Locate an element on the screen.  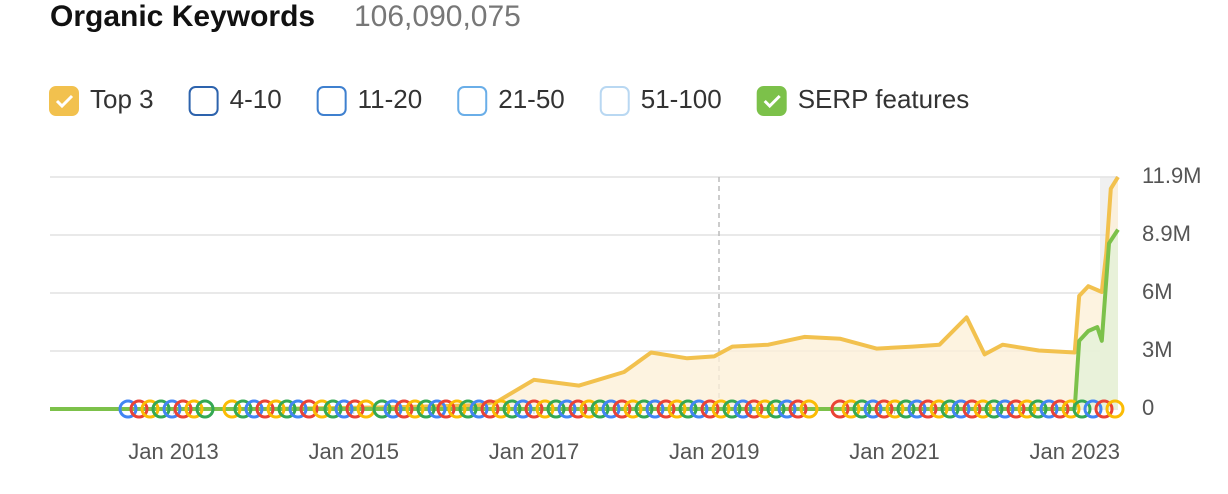
y-tick-label: 6M is located at coordinates (1157, 291).